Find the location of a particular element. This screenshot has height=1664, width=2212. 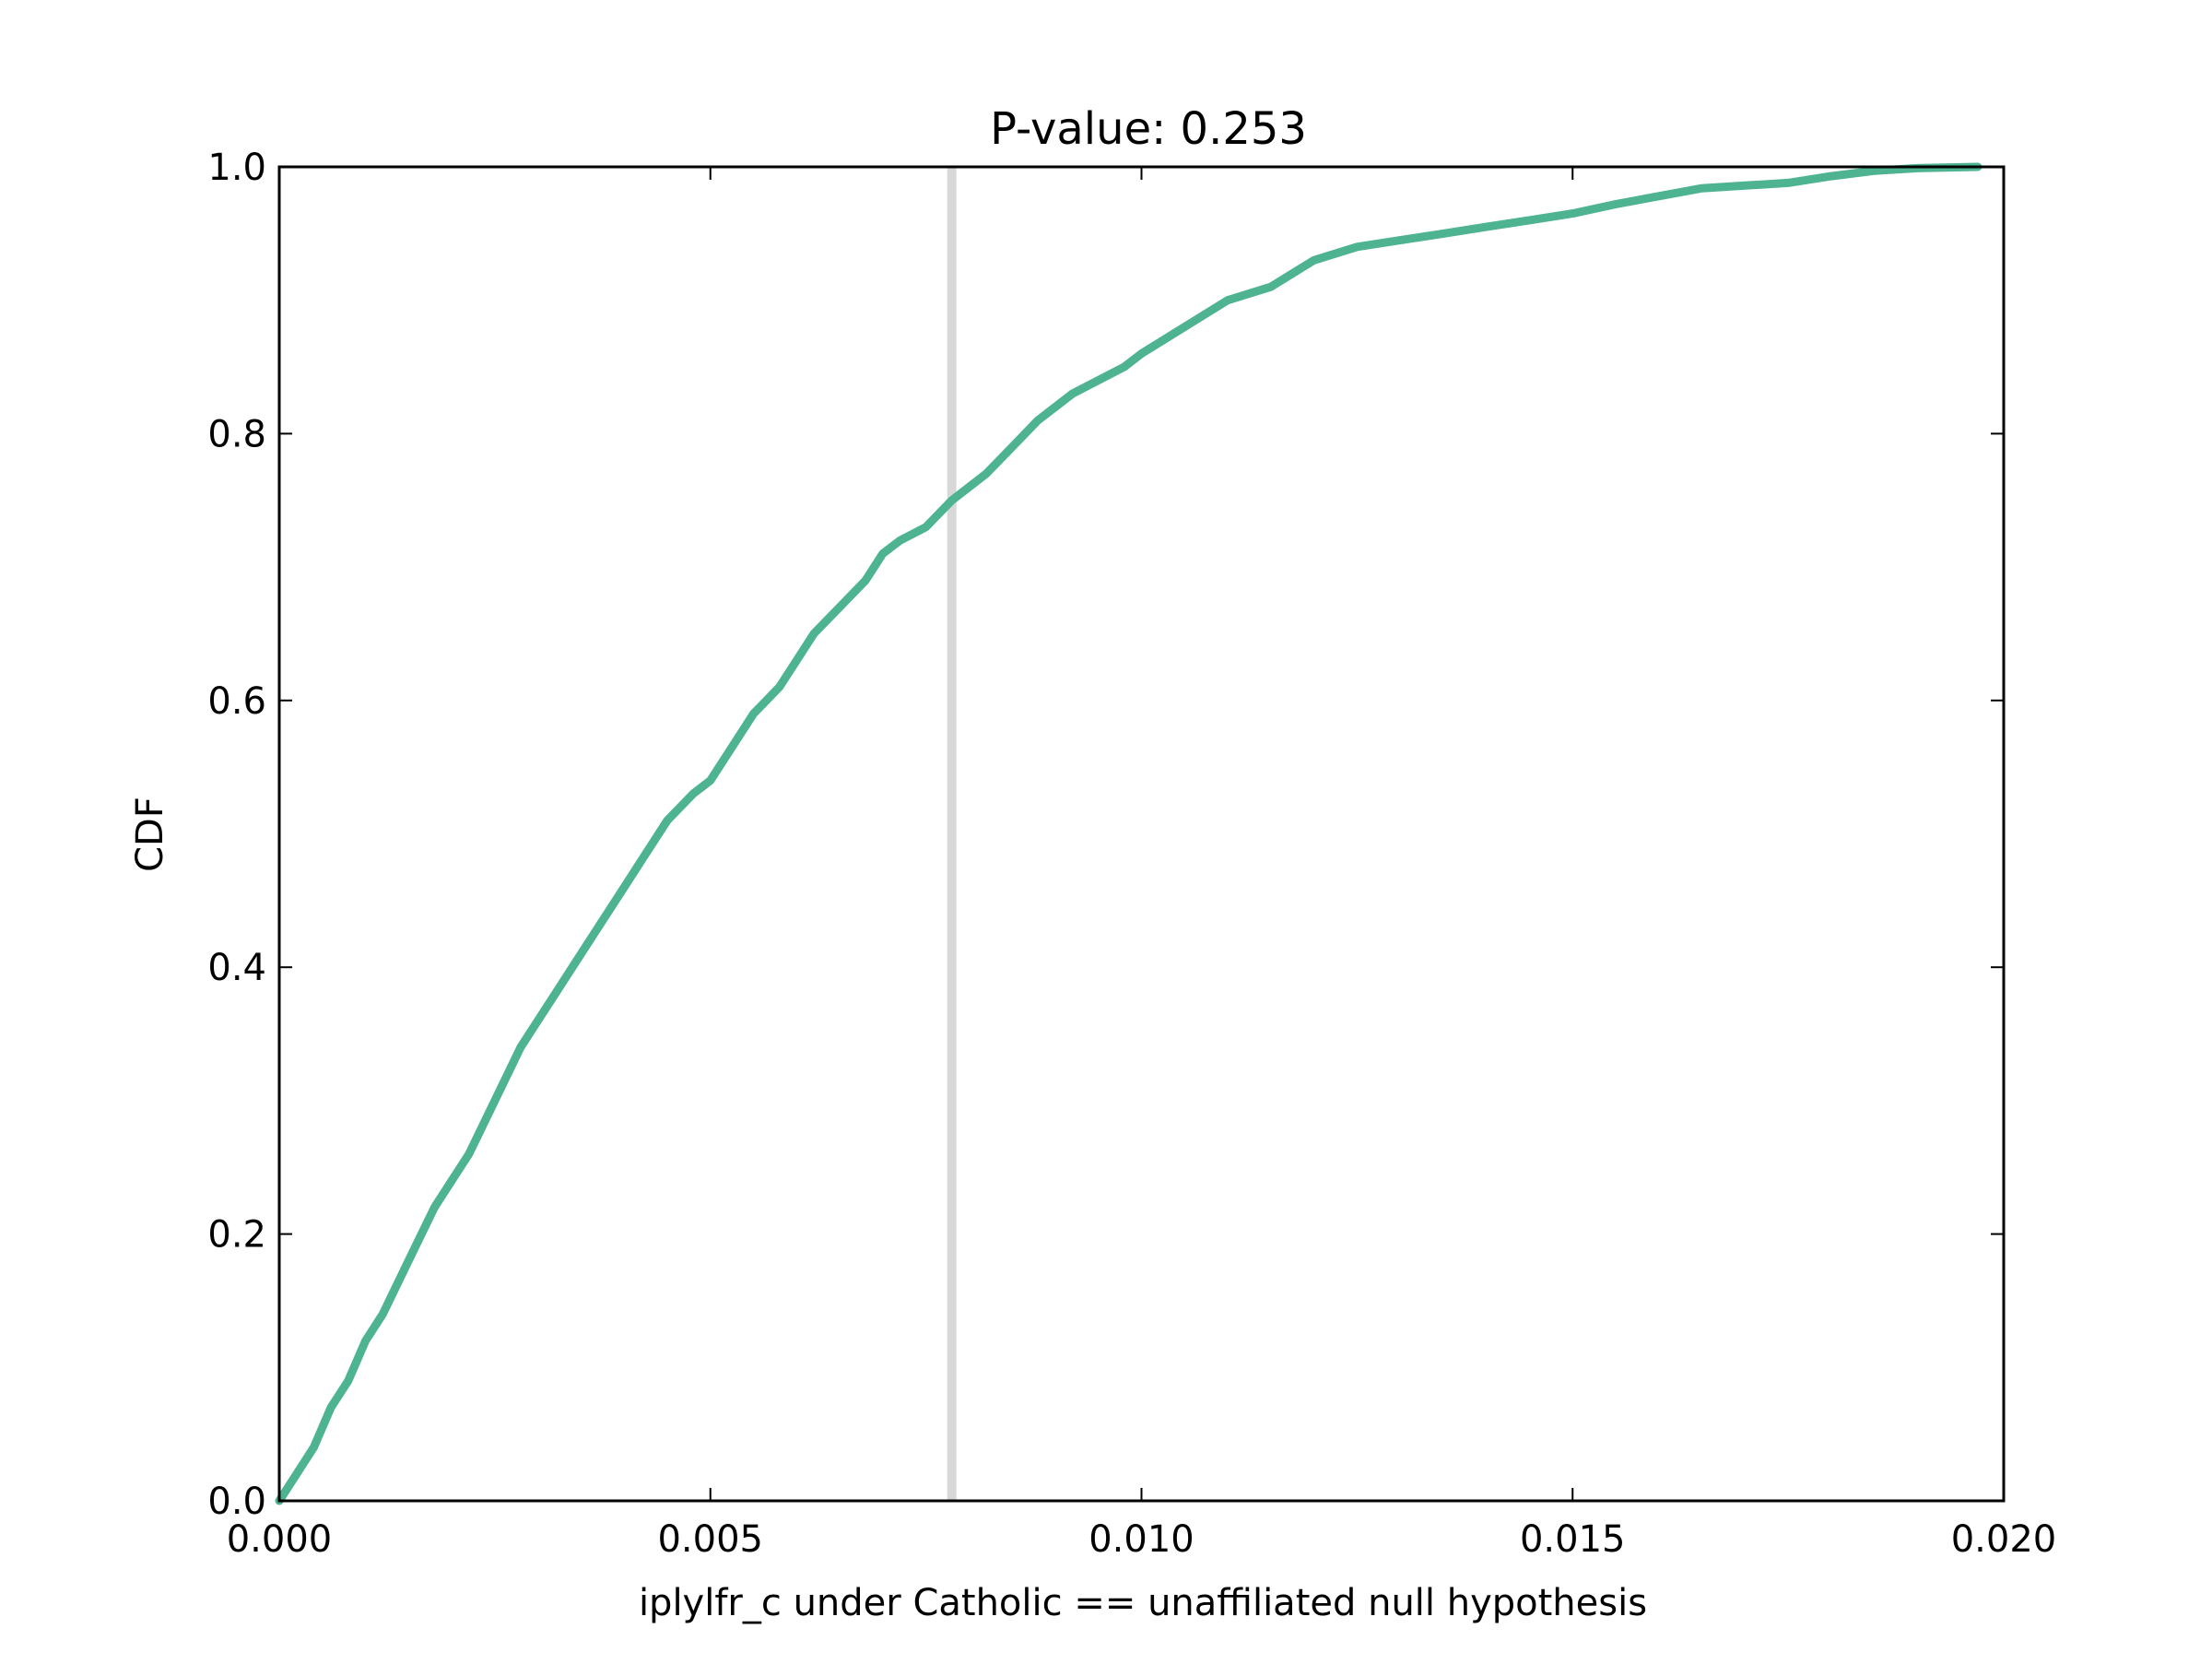

y-tick-label: 1.0 is located at coordinates (236, 168).